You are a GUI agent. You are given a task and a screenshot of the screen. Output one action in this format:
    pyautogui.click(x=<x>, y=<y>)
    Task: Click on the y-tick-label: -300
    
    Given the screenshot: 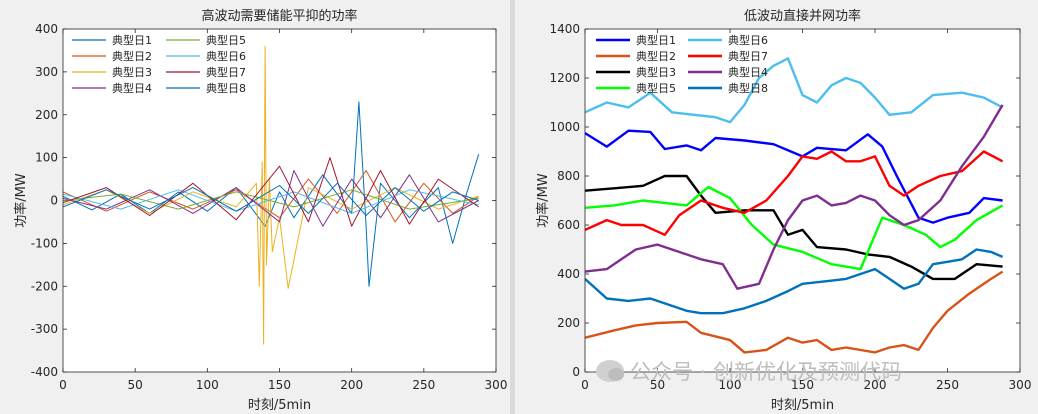 What is the action you would take?
    pyautogui.click(x=44, y=329)
    